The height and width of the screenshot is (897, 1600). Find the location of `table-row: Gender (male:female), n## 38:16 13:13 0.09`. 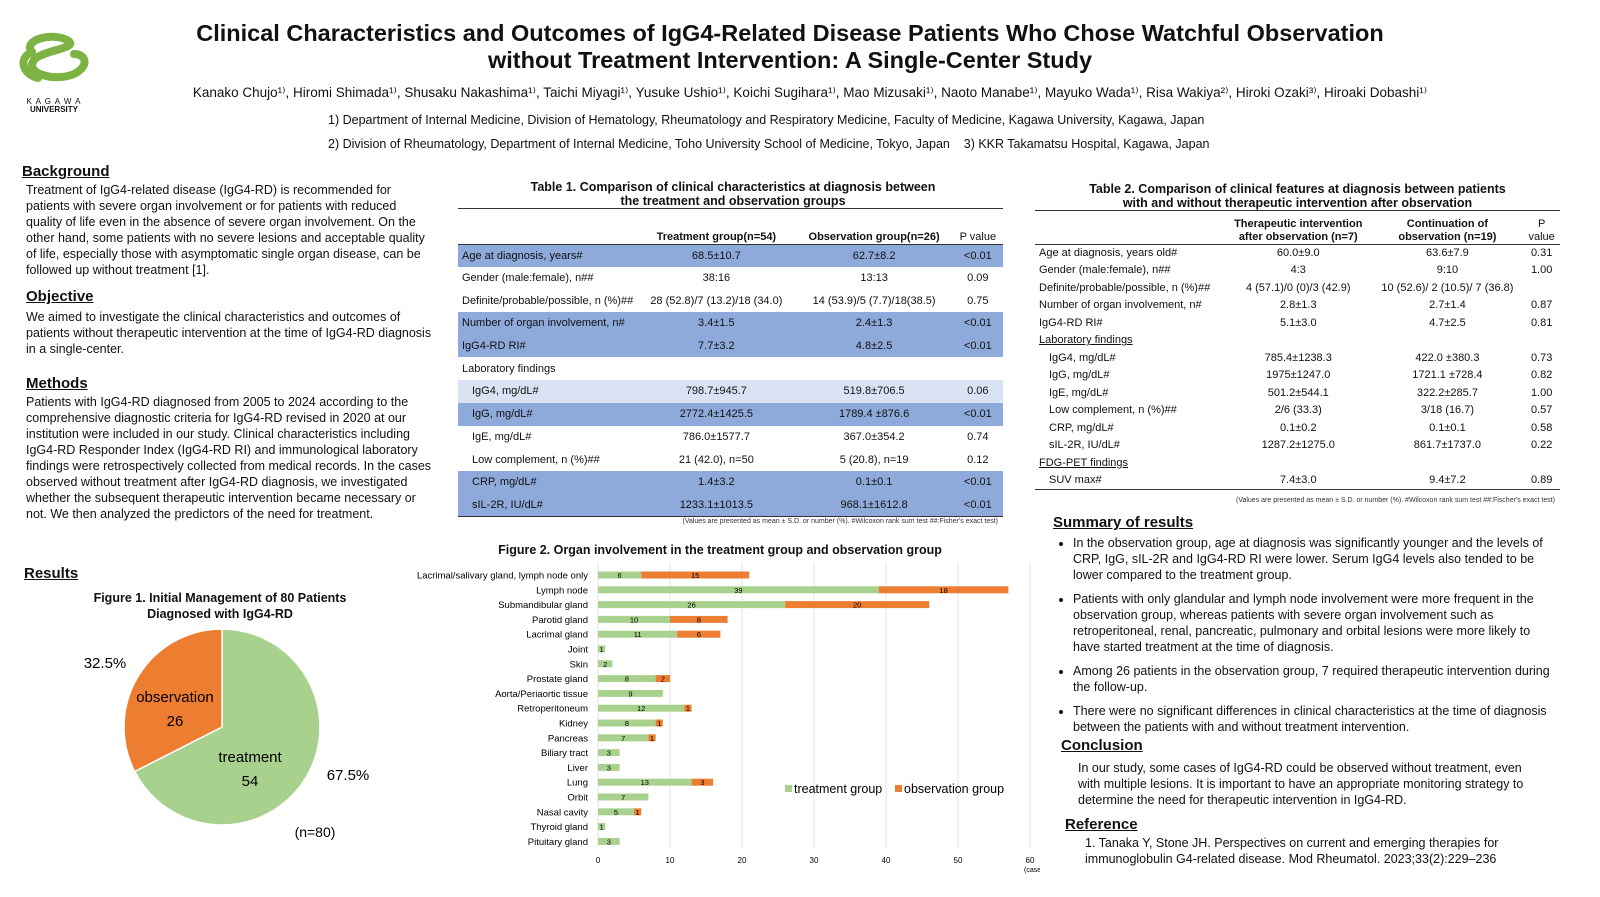

table-row: Gender (male:female), n## 38:16 13:13 0.09 is located at coordinates (730, 278).